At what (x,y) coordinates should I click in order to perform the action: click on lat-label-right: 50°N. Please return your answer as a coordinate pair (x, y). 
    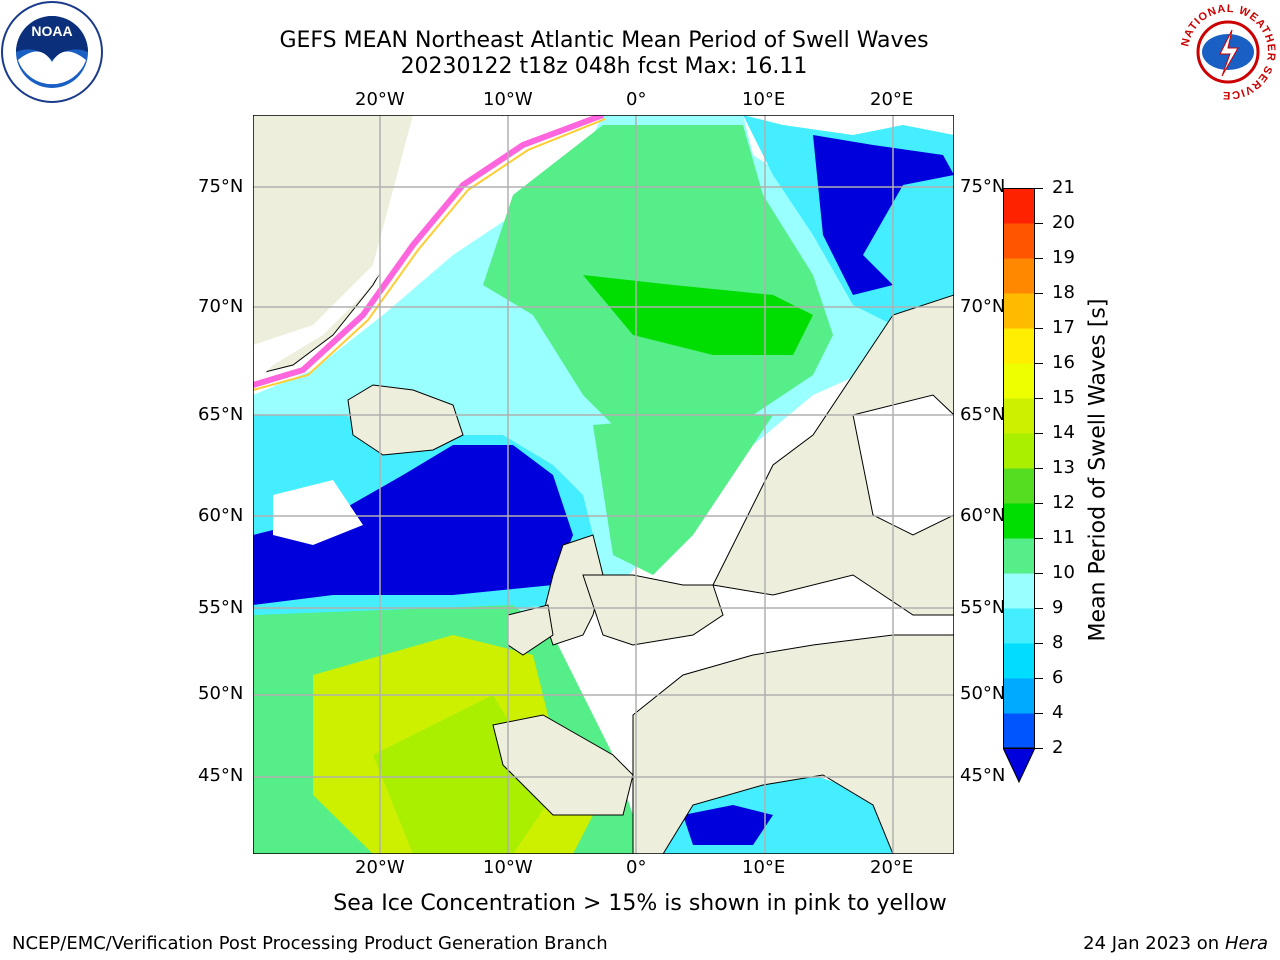
    Looking at the image, I should click on (983, 693).